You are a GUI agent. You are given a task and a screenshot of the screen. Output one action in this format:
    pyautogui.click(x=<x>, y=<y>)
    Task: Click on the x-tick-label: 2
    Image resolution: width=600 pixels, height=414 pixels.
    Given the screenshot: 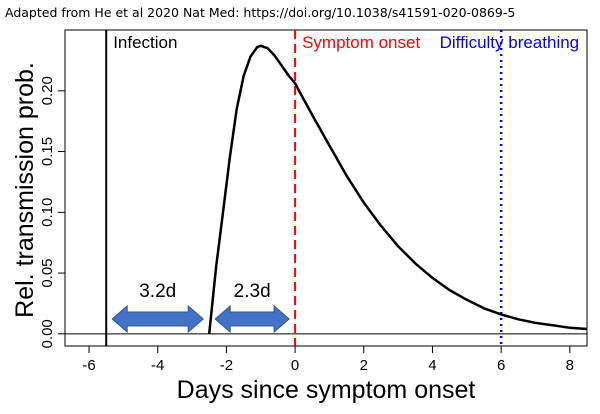 What is the action you would take?
    pyautogui.click(x=364, y=365)
    